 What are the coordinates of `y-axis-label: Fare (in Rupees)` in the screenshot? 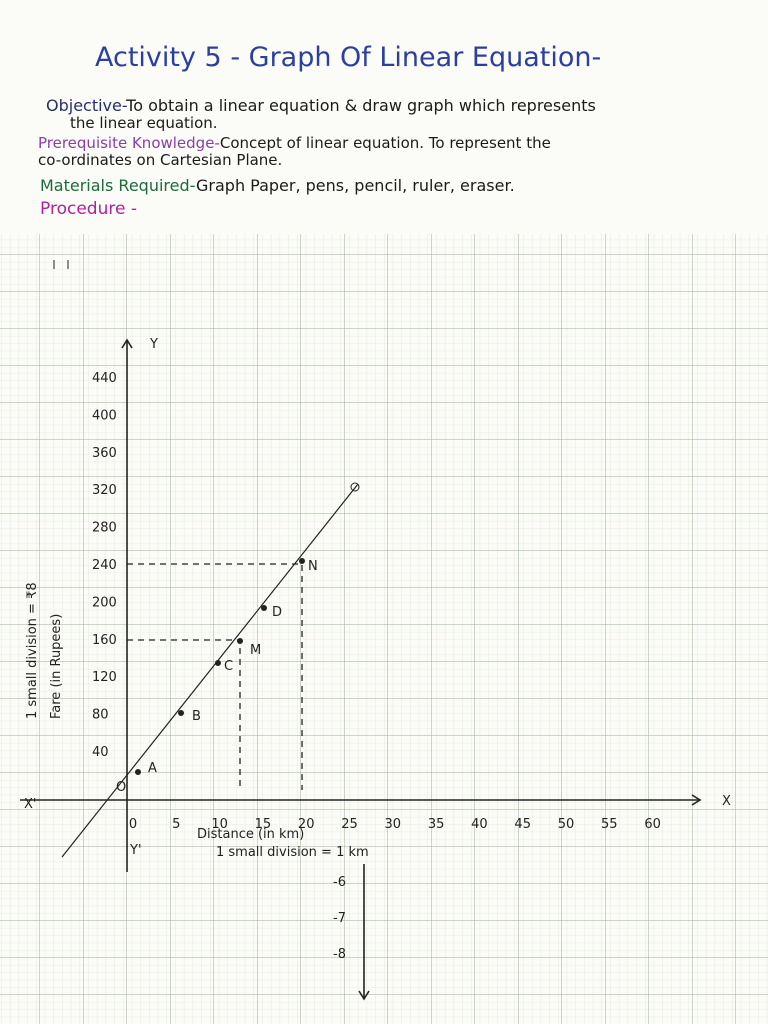 It's located at (56, 666).